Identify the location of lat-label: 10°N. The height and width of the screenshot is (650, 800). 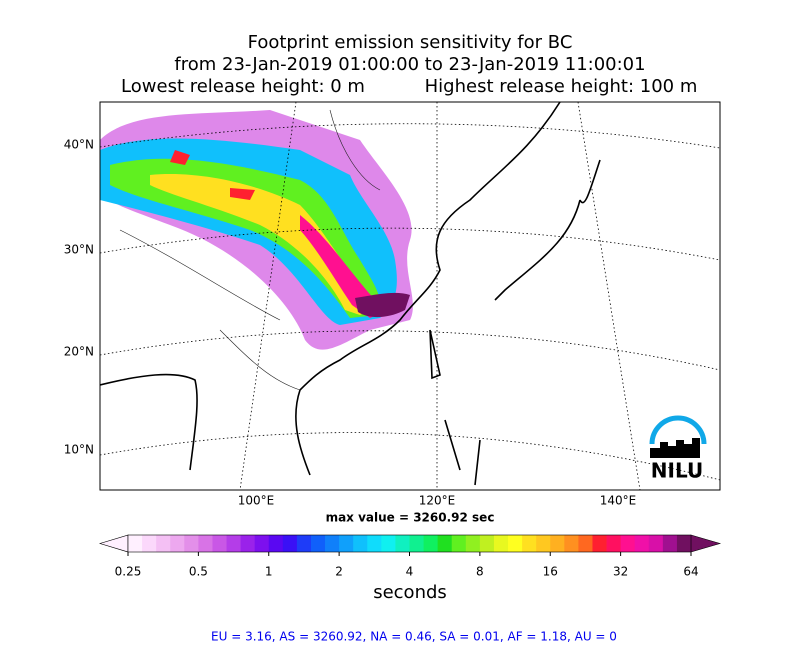
(79, 450).